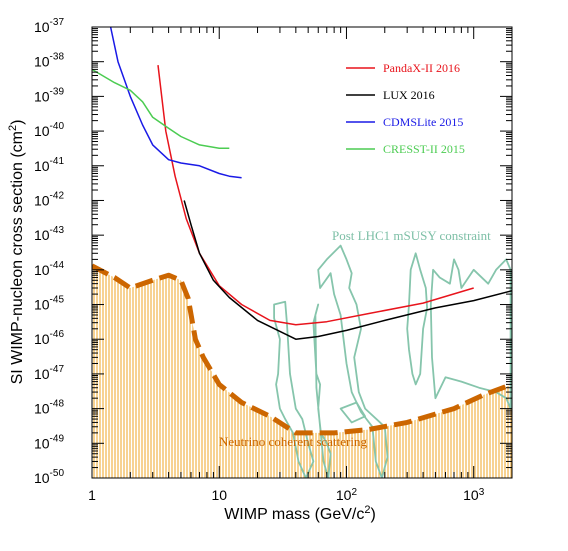 The image size is (568, 551). I want to click on legend-label: PandaX-II 2016, so click(421, 68).